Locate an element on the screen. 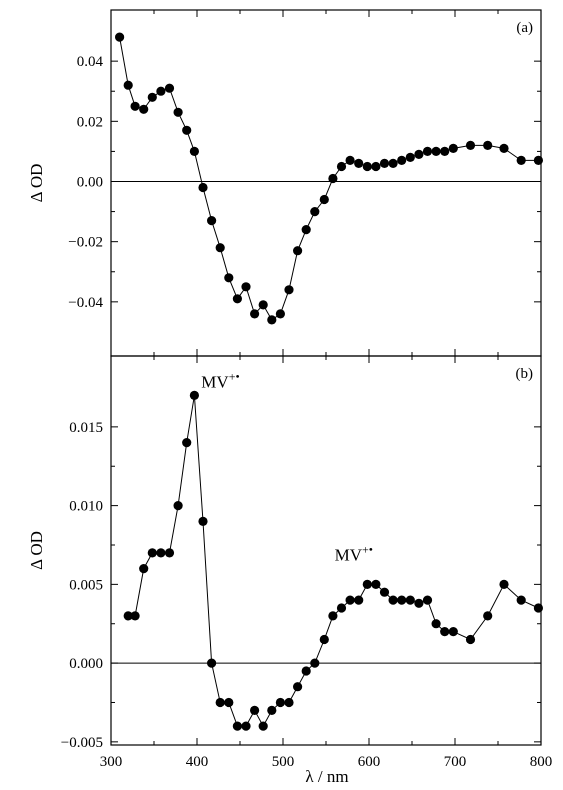  y-tick-label: 0.015 is located at coordinates (86, 428).